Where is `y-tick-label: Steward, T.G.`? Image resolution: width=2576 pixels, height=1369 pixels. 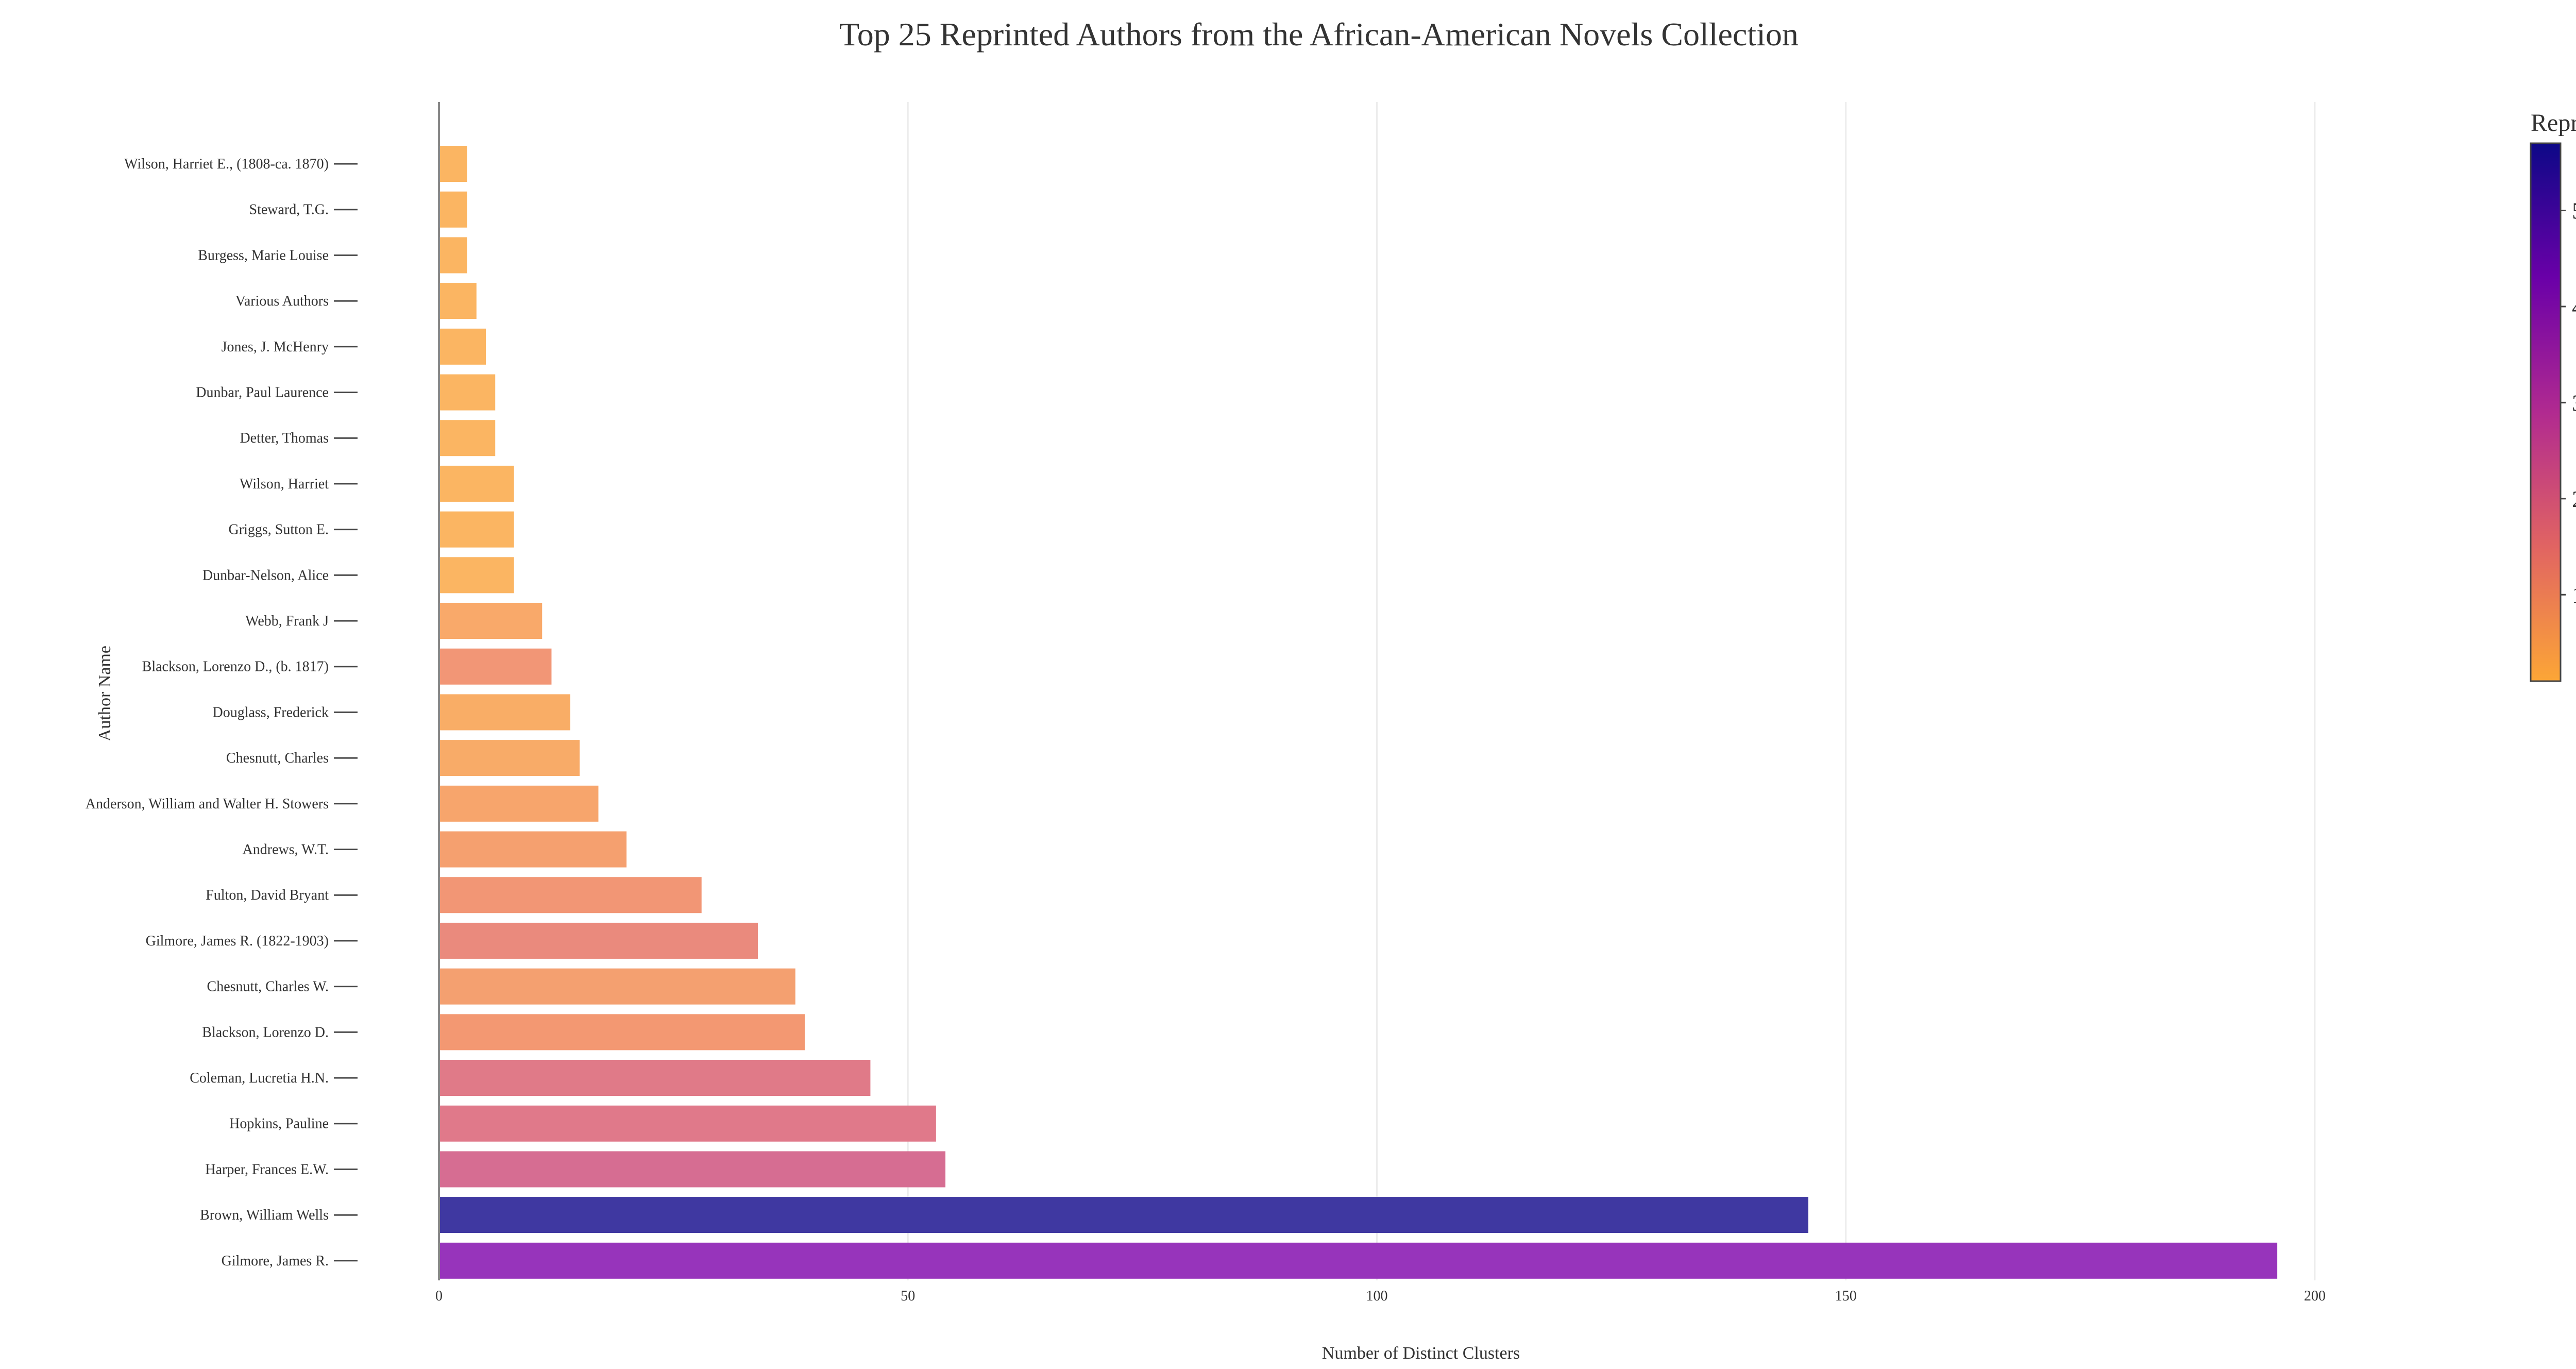 y-tick-label: Steward, T.G. is located at coordinates (289, 210).